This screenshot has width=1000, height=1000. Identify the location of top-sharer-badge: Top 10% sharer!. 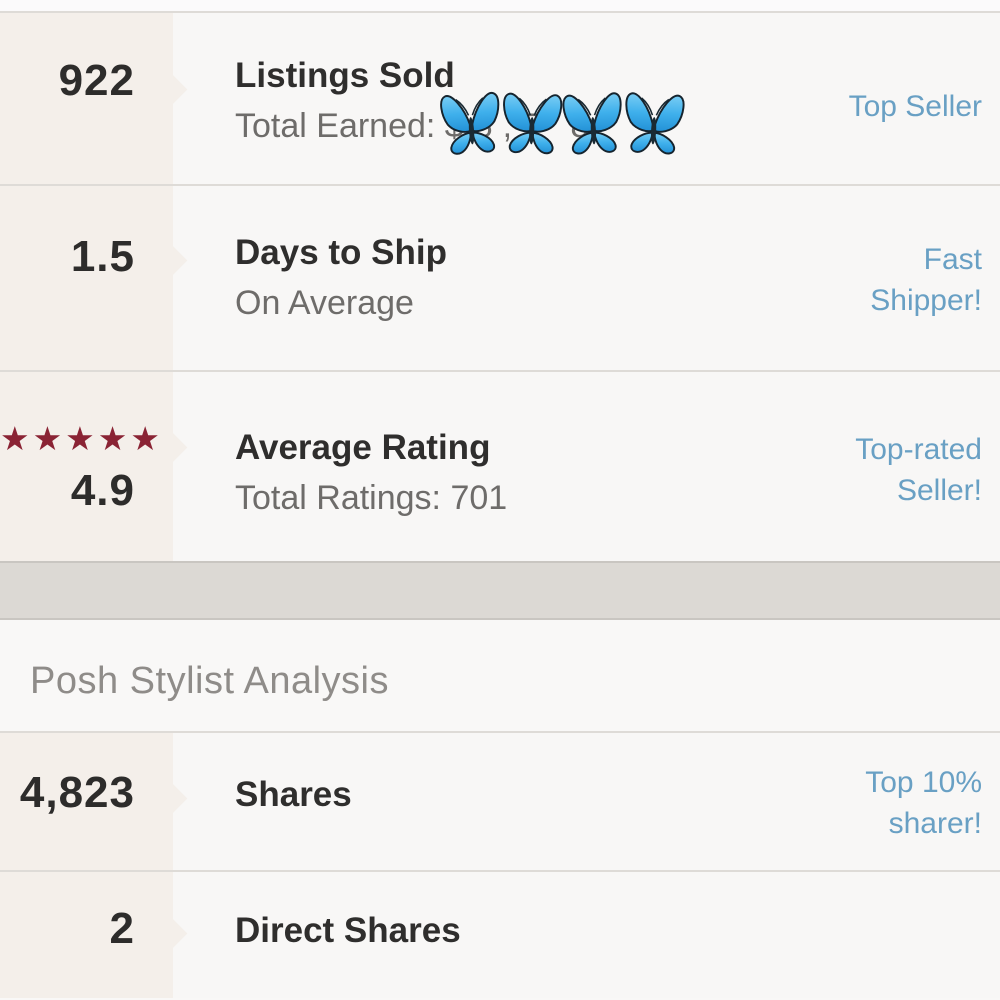
(923, 803).